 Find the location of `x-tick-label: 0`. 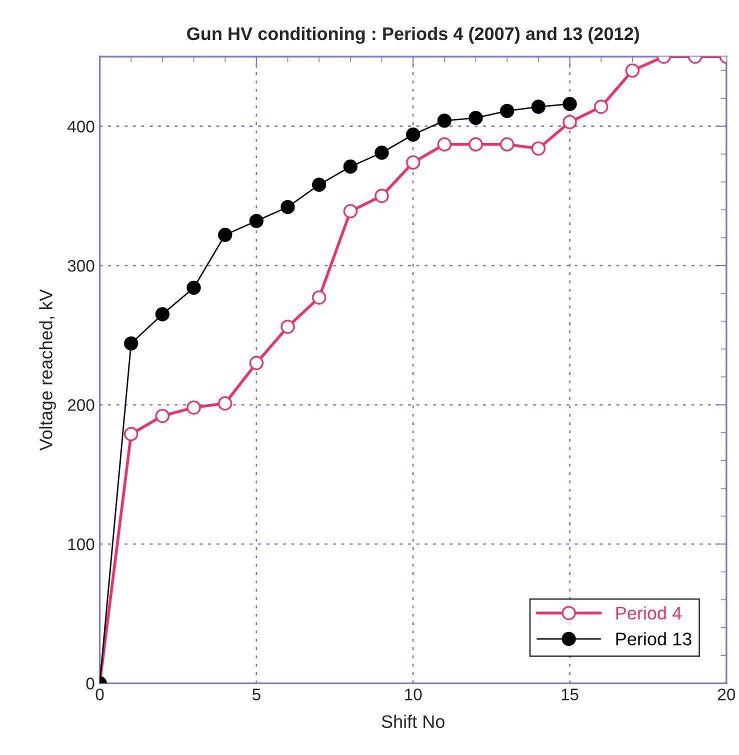

x-tick-label: 0 is located at coordinates (100, 694).